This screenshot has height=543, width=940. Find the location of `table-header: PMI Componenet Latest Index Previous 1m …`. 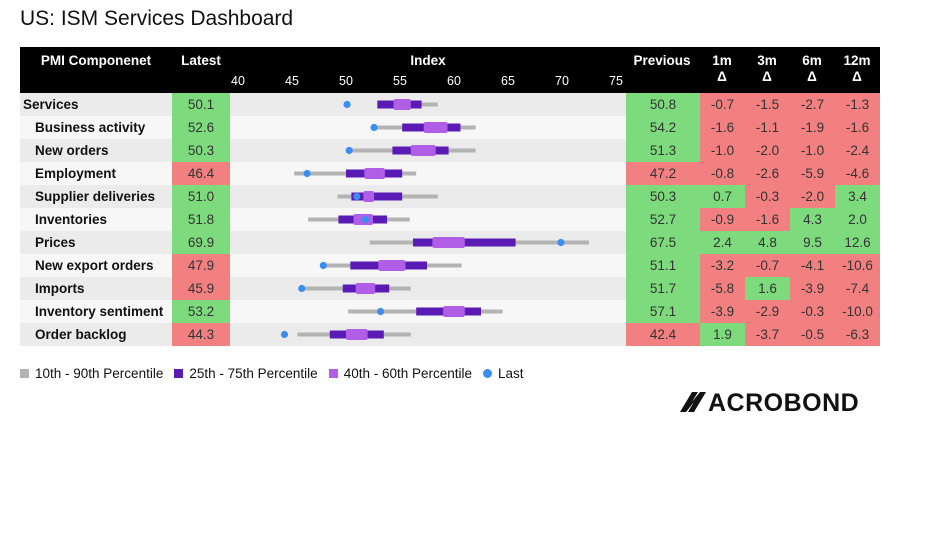

table-header: PMI Componenet Latest Index Previous 1m … is located at coordinates (450, 70).